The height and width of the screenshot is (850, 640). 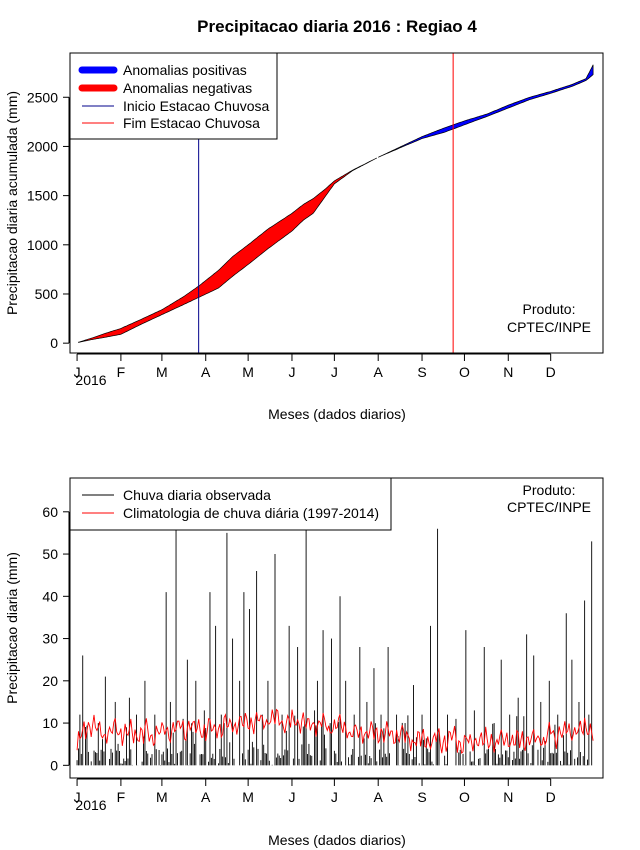 What do you see at coordinates (42, 97) in the screenshot?
I see `y-tick-label: 2500` at bounding box center [42, 97].